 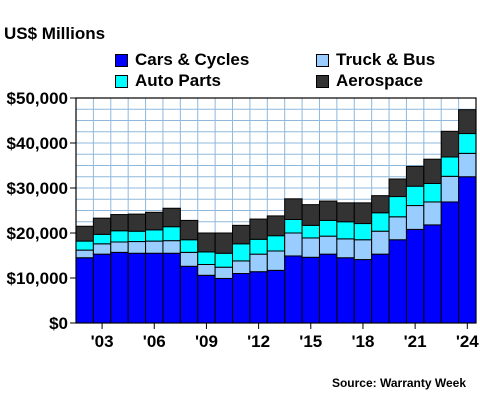 I want to click on legend-swatch-truck, so click(x=322, y=60).